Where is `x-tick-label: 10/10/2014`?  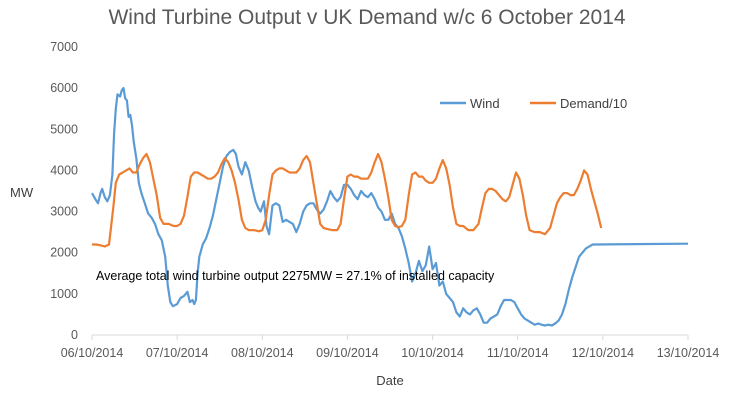
x-tick-label: 10/10/2014 is located at coordinates (432, 353).